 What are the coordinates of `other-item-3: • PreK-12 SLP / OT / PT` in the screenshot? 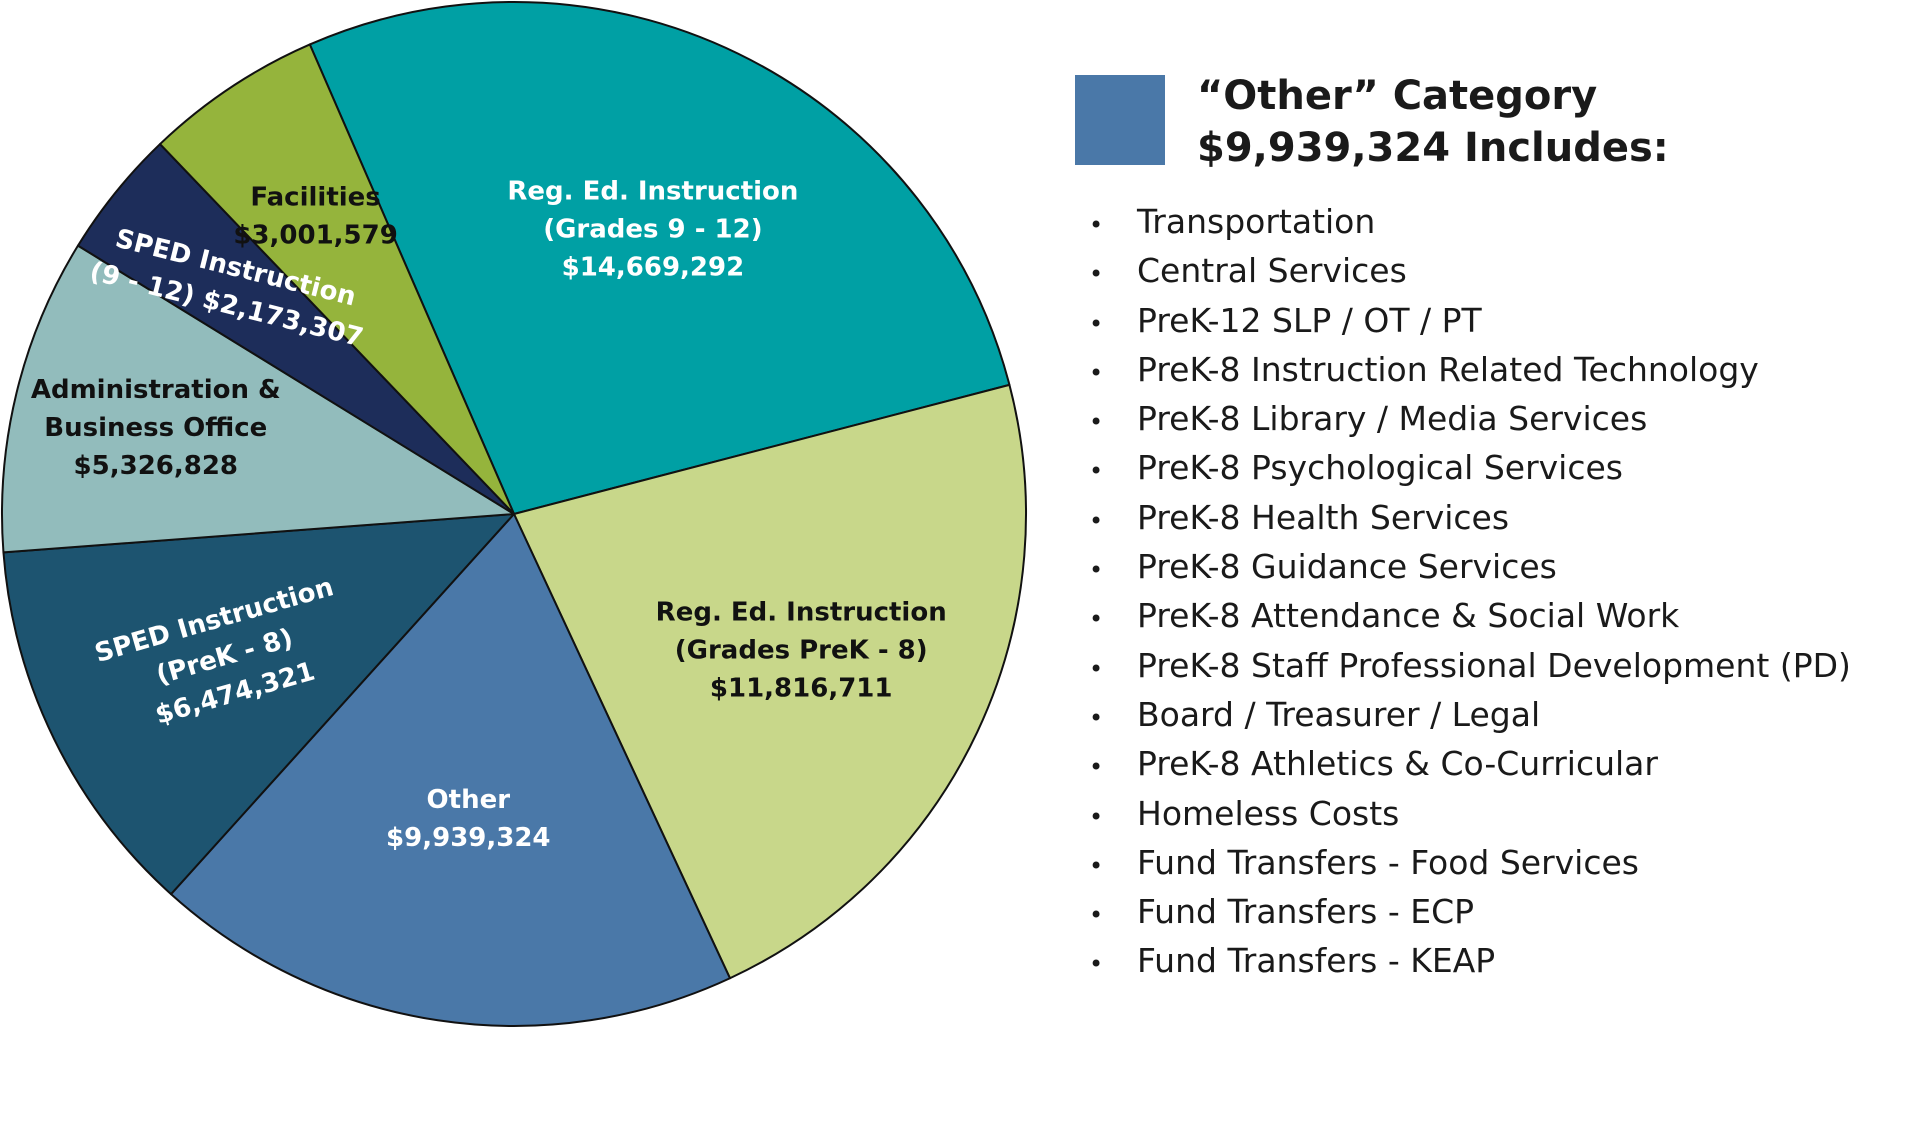 It's located at (1470, 320).